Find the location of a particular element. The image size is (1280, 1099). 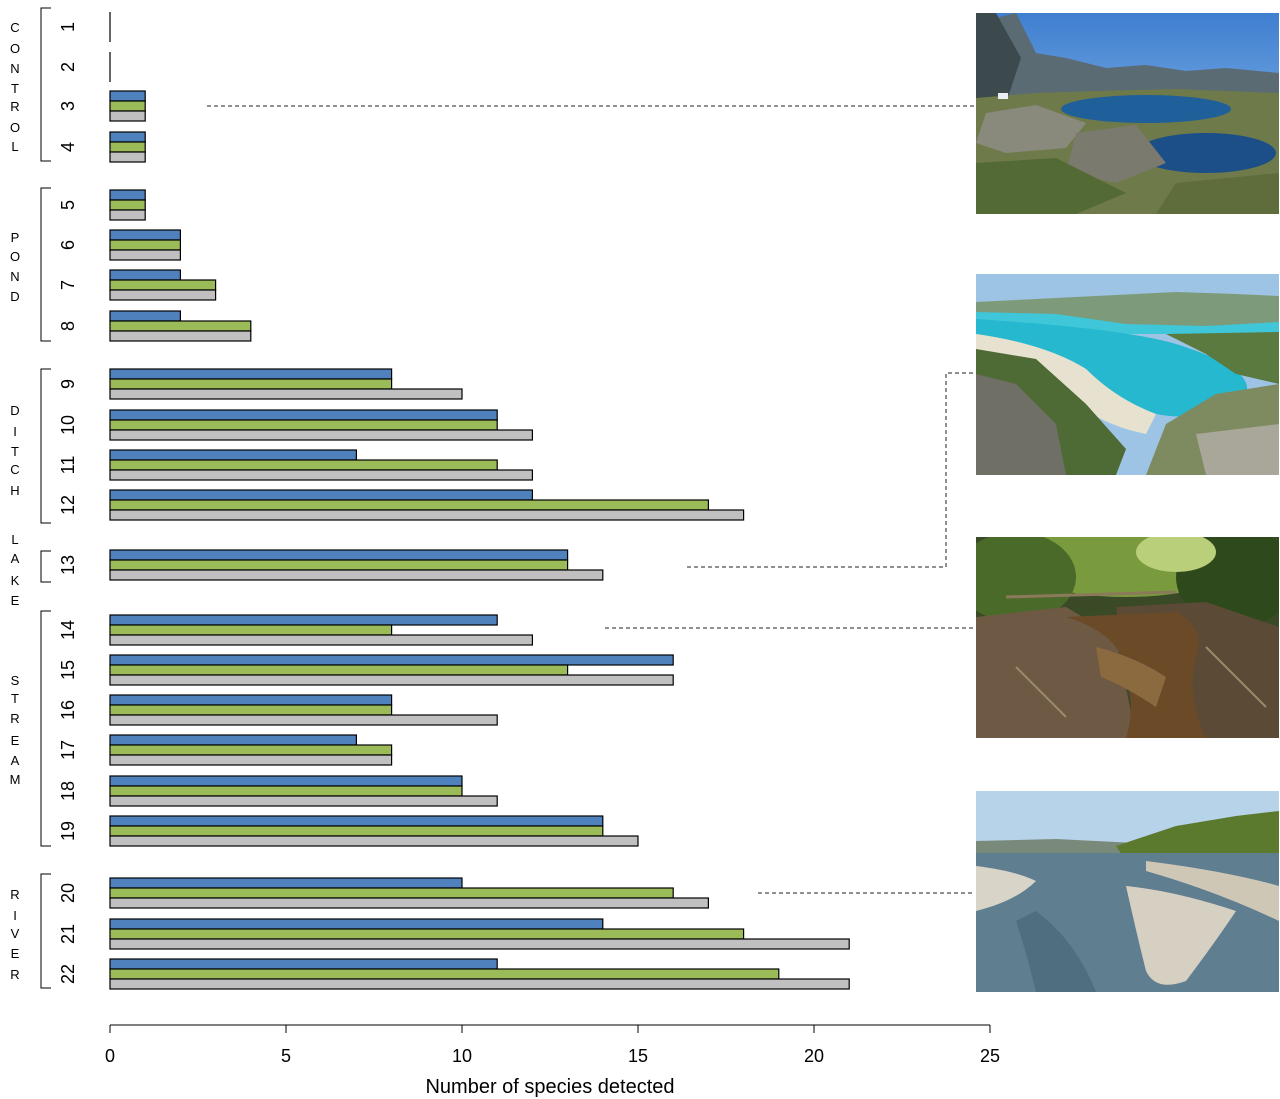

site-label-1: 1 is located at coordinates (68, 27).